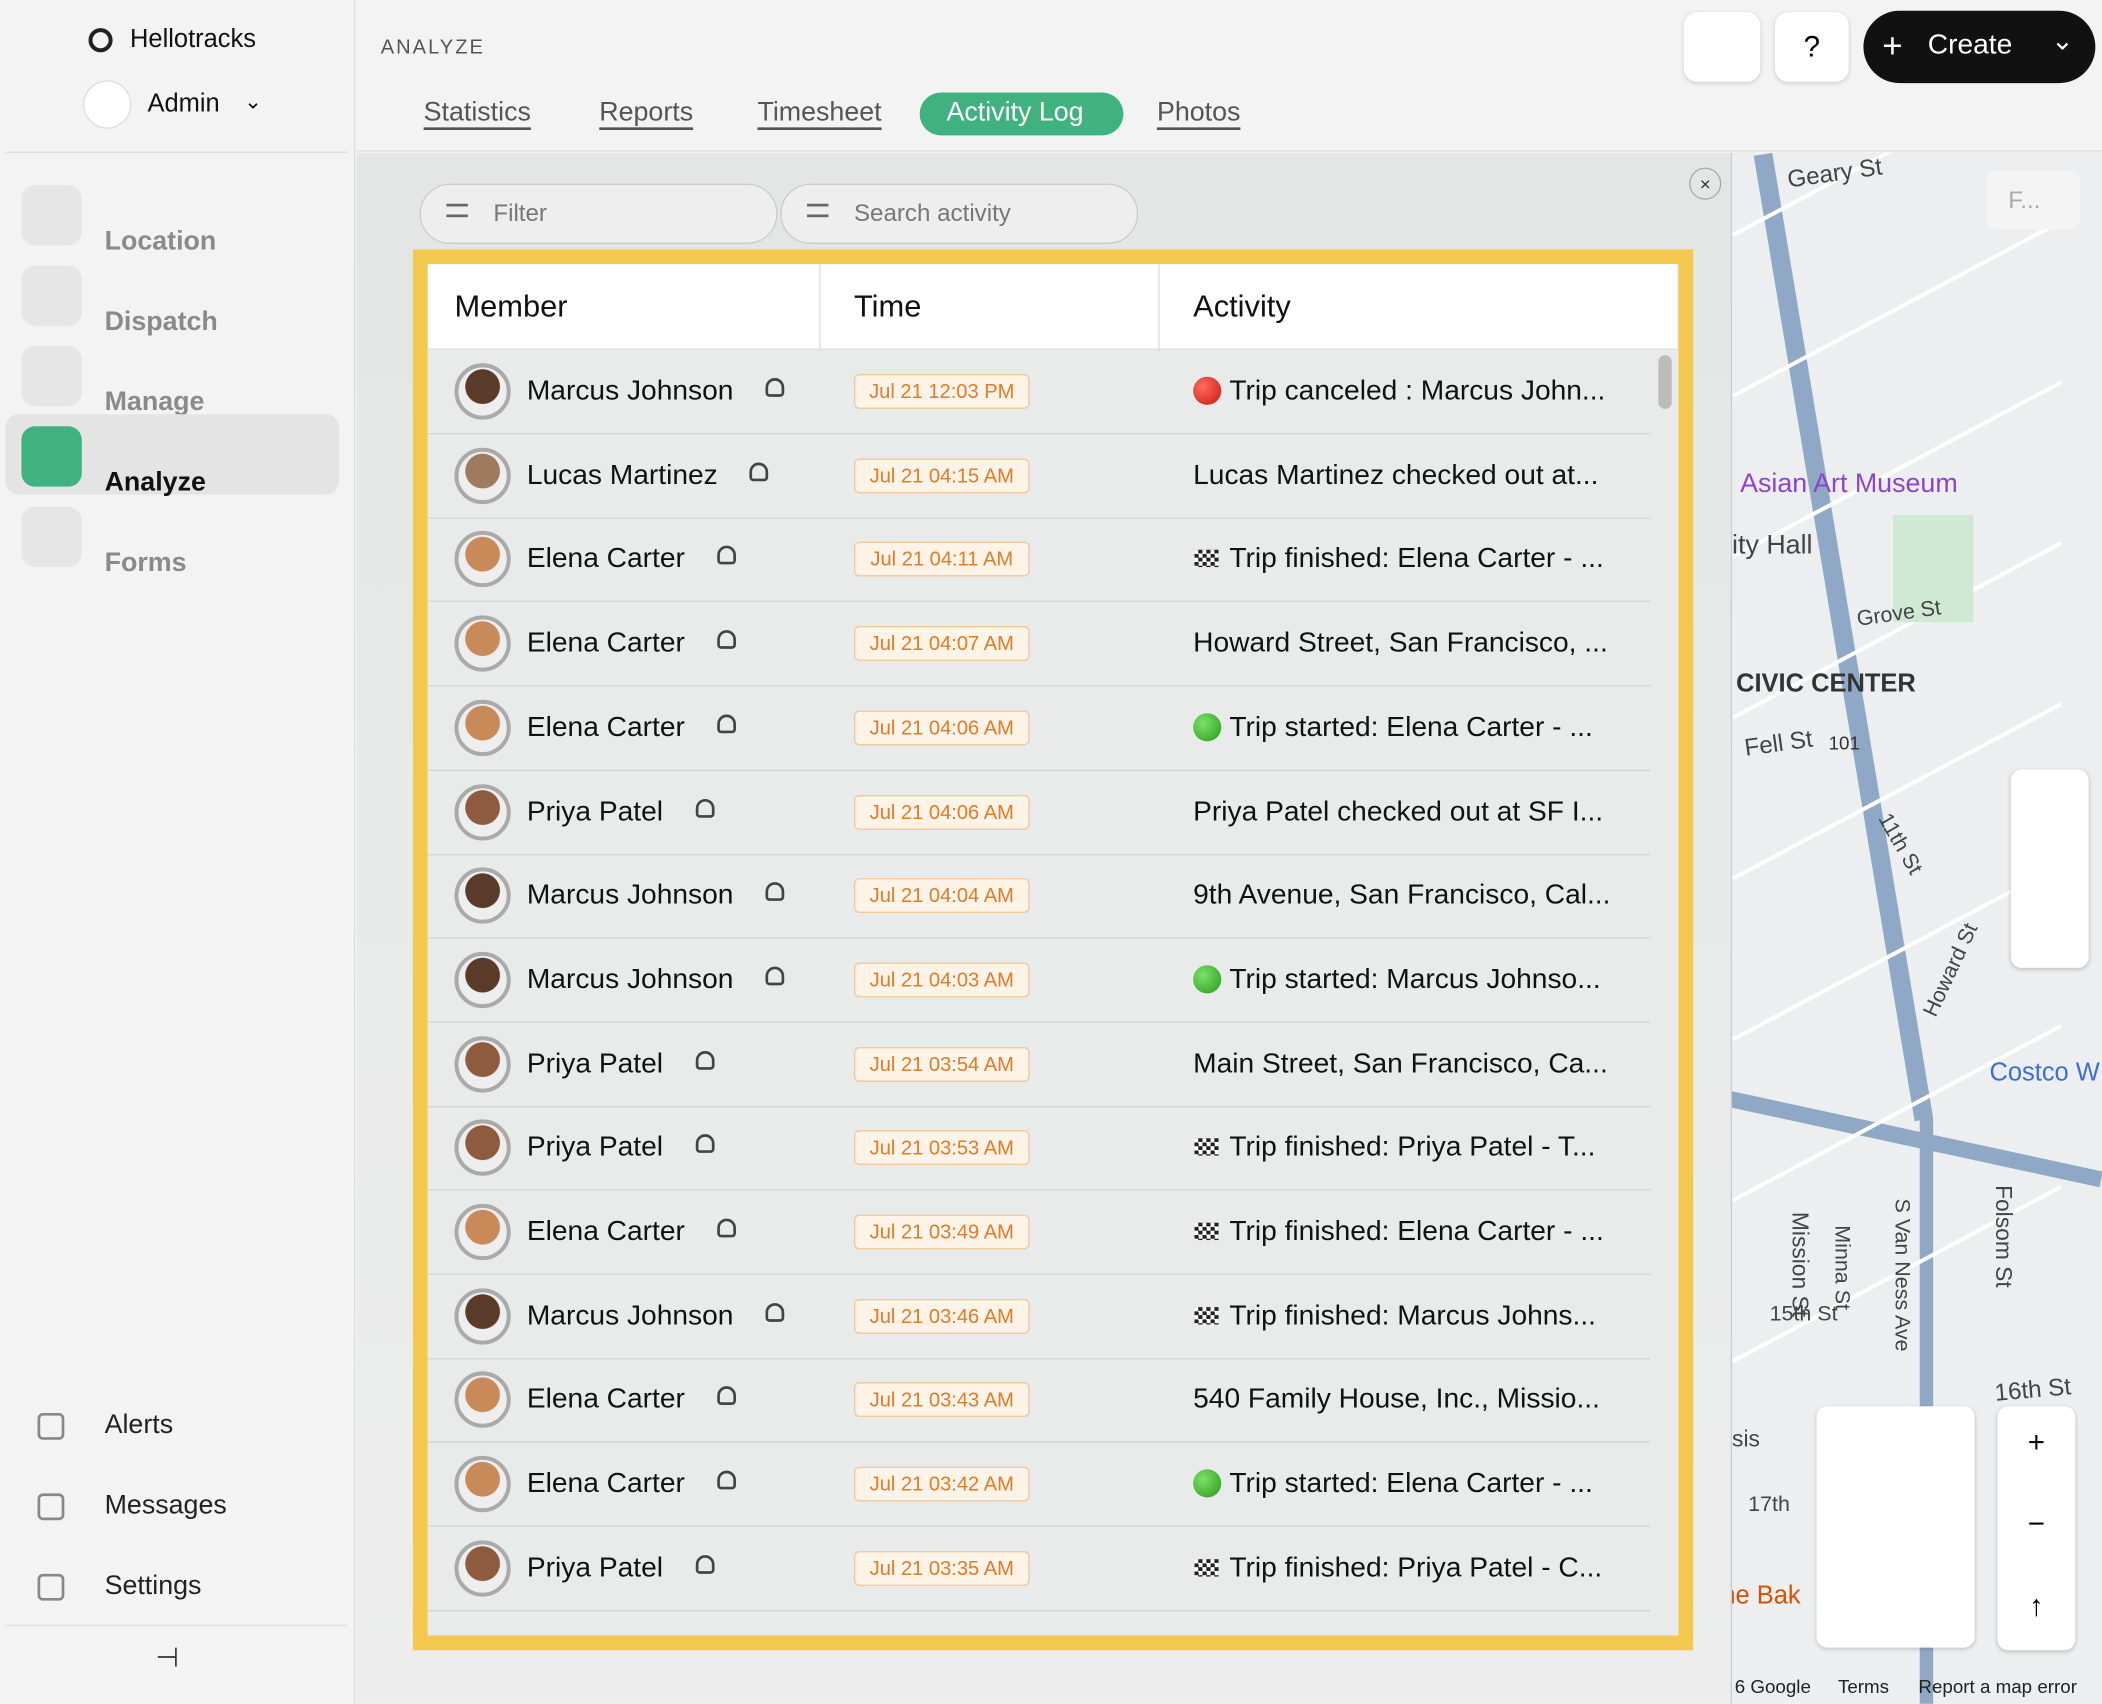  What do you see at coordinates (457, 210) in the screenshot?
I see `filter-icon` at bounding box center [457, 210].